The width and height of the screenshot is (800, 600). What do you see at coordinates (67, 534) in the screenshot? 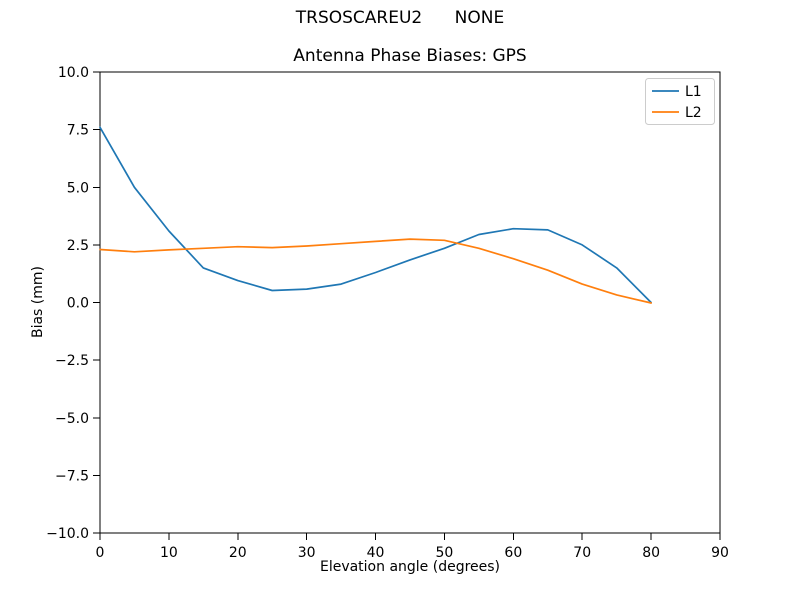
I see `y-tick-label: −10.0` at bounding box center [67, 534].